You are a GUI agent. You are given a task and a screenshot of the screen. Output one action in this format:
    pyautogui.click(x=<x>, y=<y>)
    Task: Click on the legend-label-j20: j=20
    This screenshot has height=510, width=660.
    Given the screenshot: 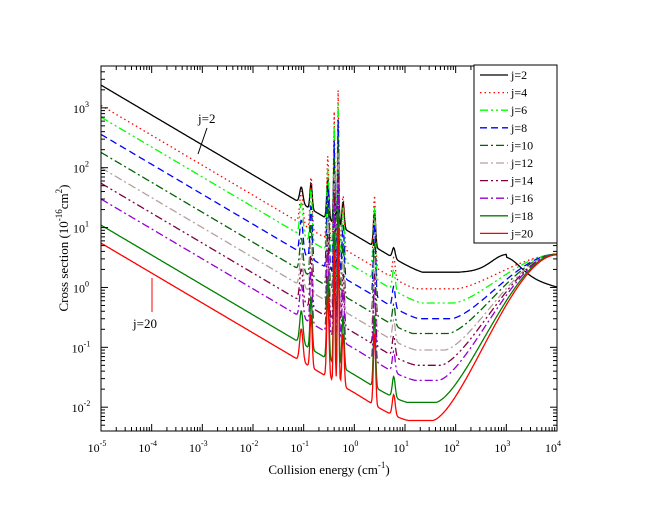 What is the action you would take?
    pyautogui.click(x=521, y=233)
    